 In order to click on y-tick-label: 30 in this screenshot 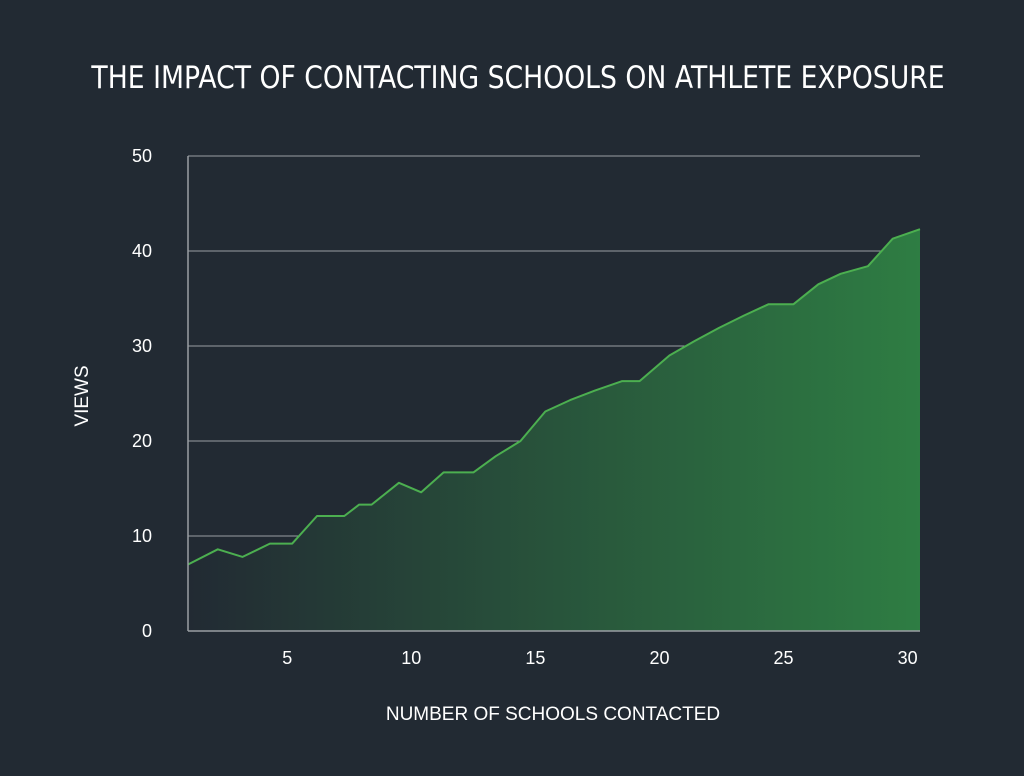, I will do `click(142, 346)`.